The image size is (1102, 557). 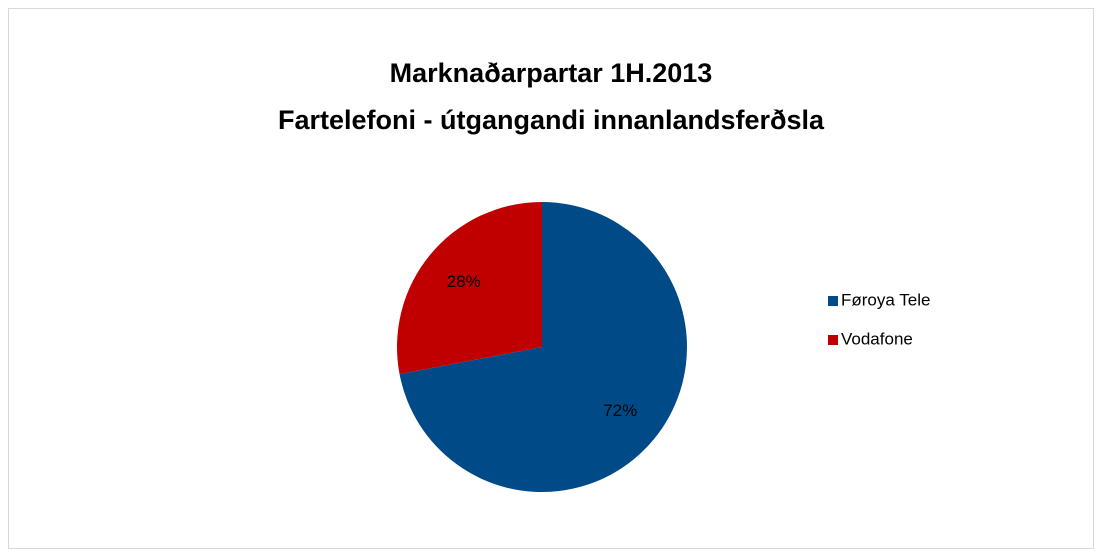 What do you see at coordinates (620, 410) in the screenshot?
I see `data-label: 72%` at bounding box center [620, 410].